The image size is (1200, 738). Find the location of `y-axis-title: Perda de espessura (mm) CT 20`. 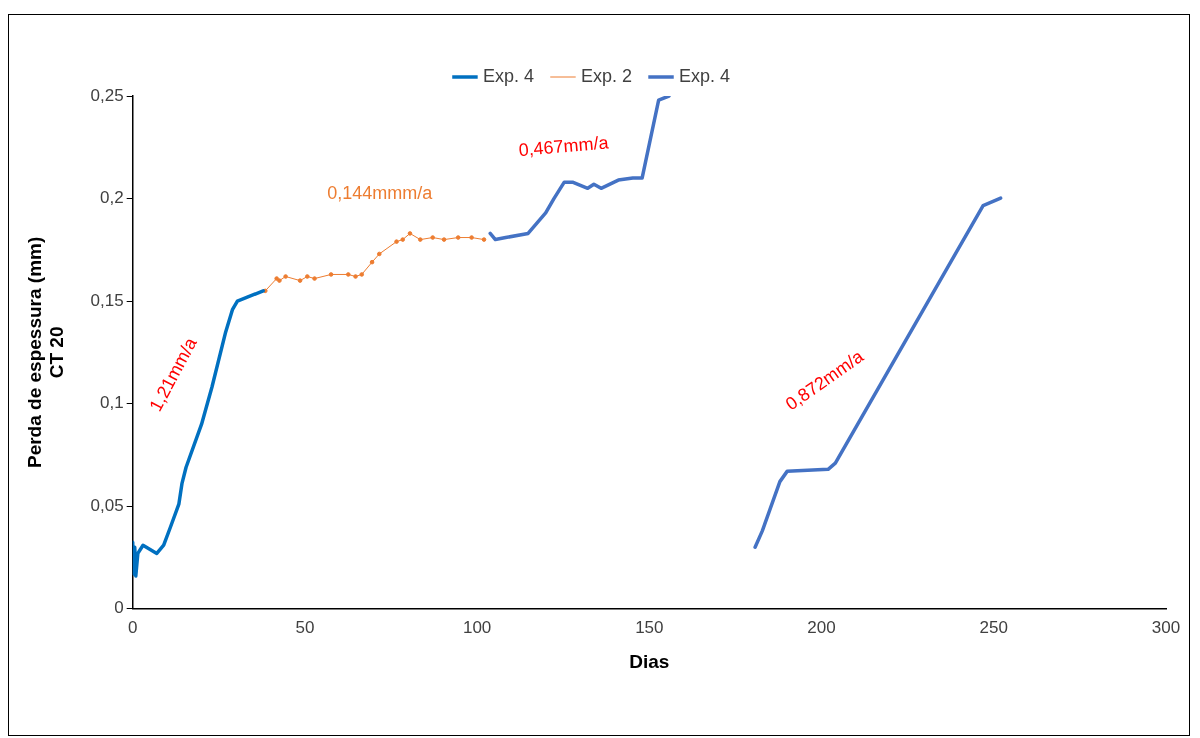

y-axis-title: Perda de espessura (mm) CT 20 is located at coordinates (45, 352).